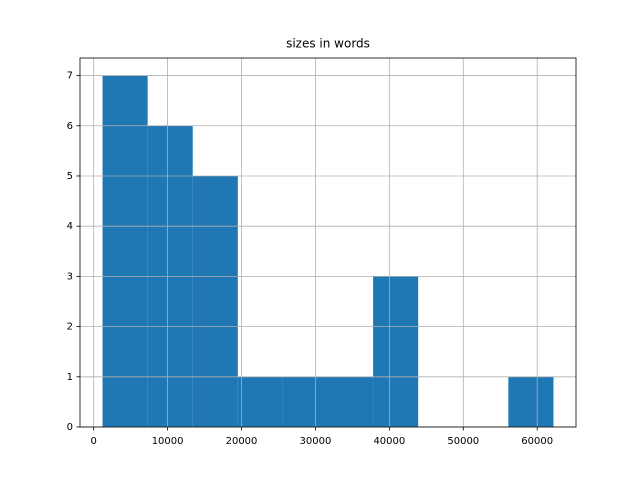  Describe the element at coordinates (70, 76) in the screenshot. I see `y-tick-label: 7` at that location.